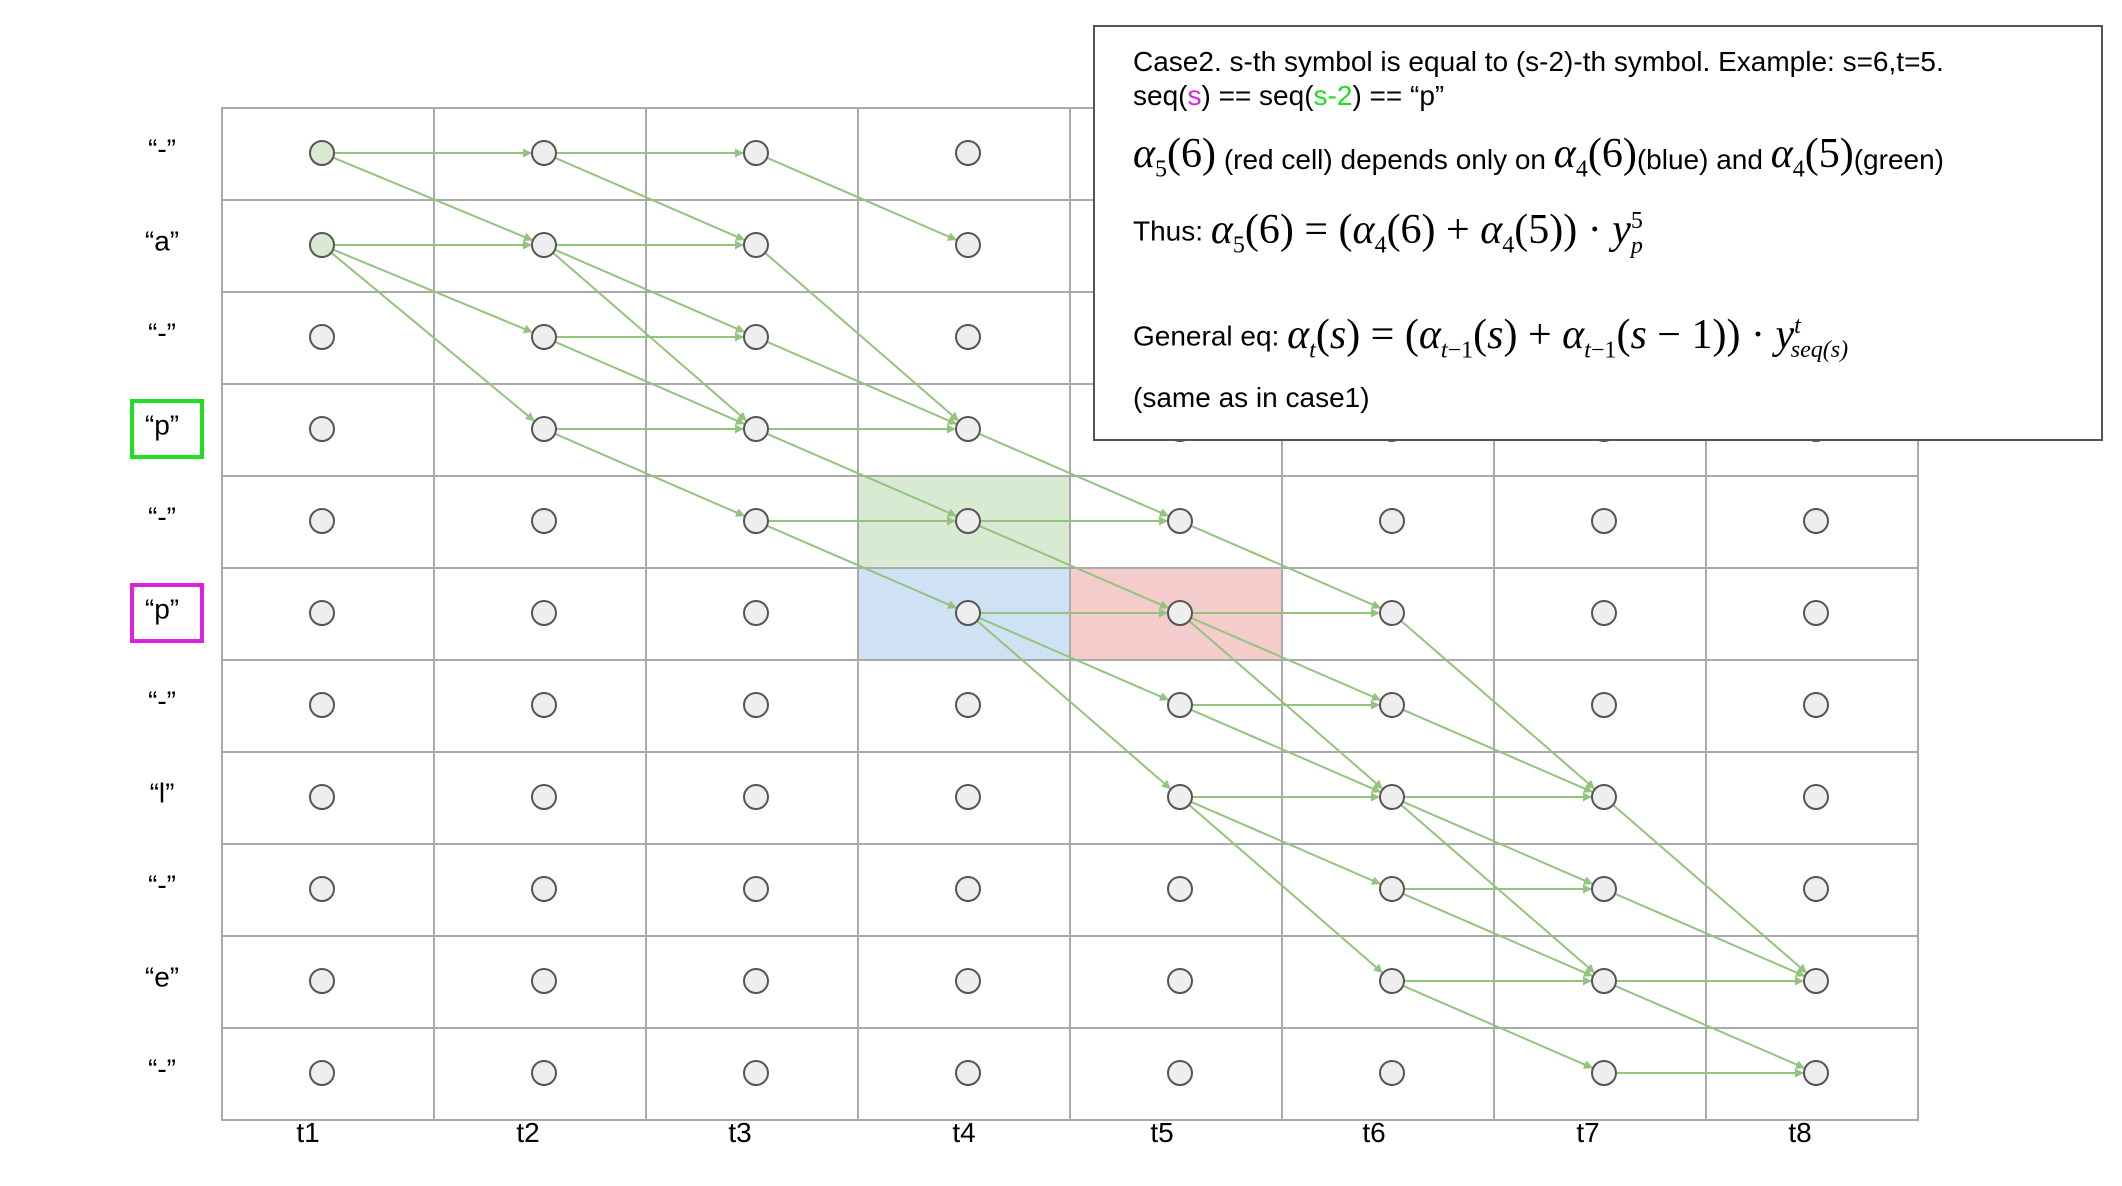  I want to click on blue-text: (blue) and, so click(1699, 160).